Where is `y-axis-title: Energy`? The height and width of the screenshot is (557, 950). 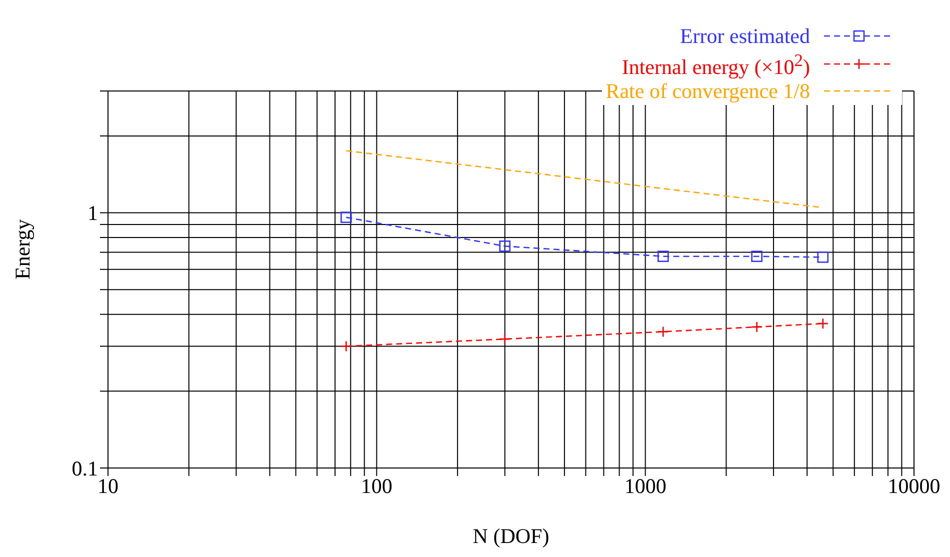
y-axis-title: Energy is located at coordinates (22, 249).